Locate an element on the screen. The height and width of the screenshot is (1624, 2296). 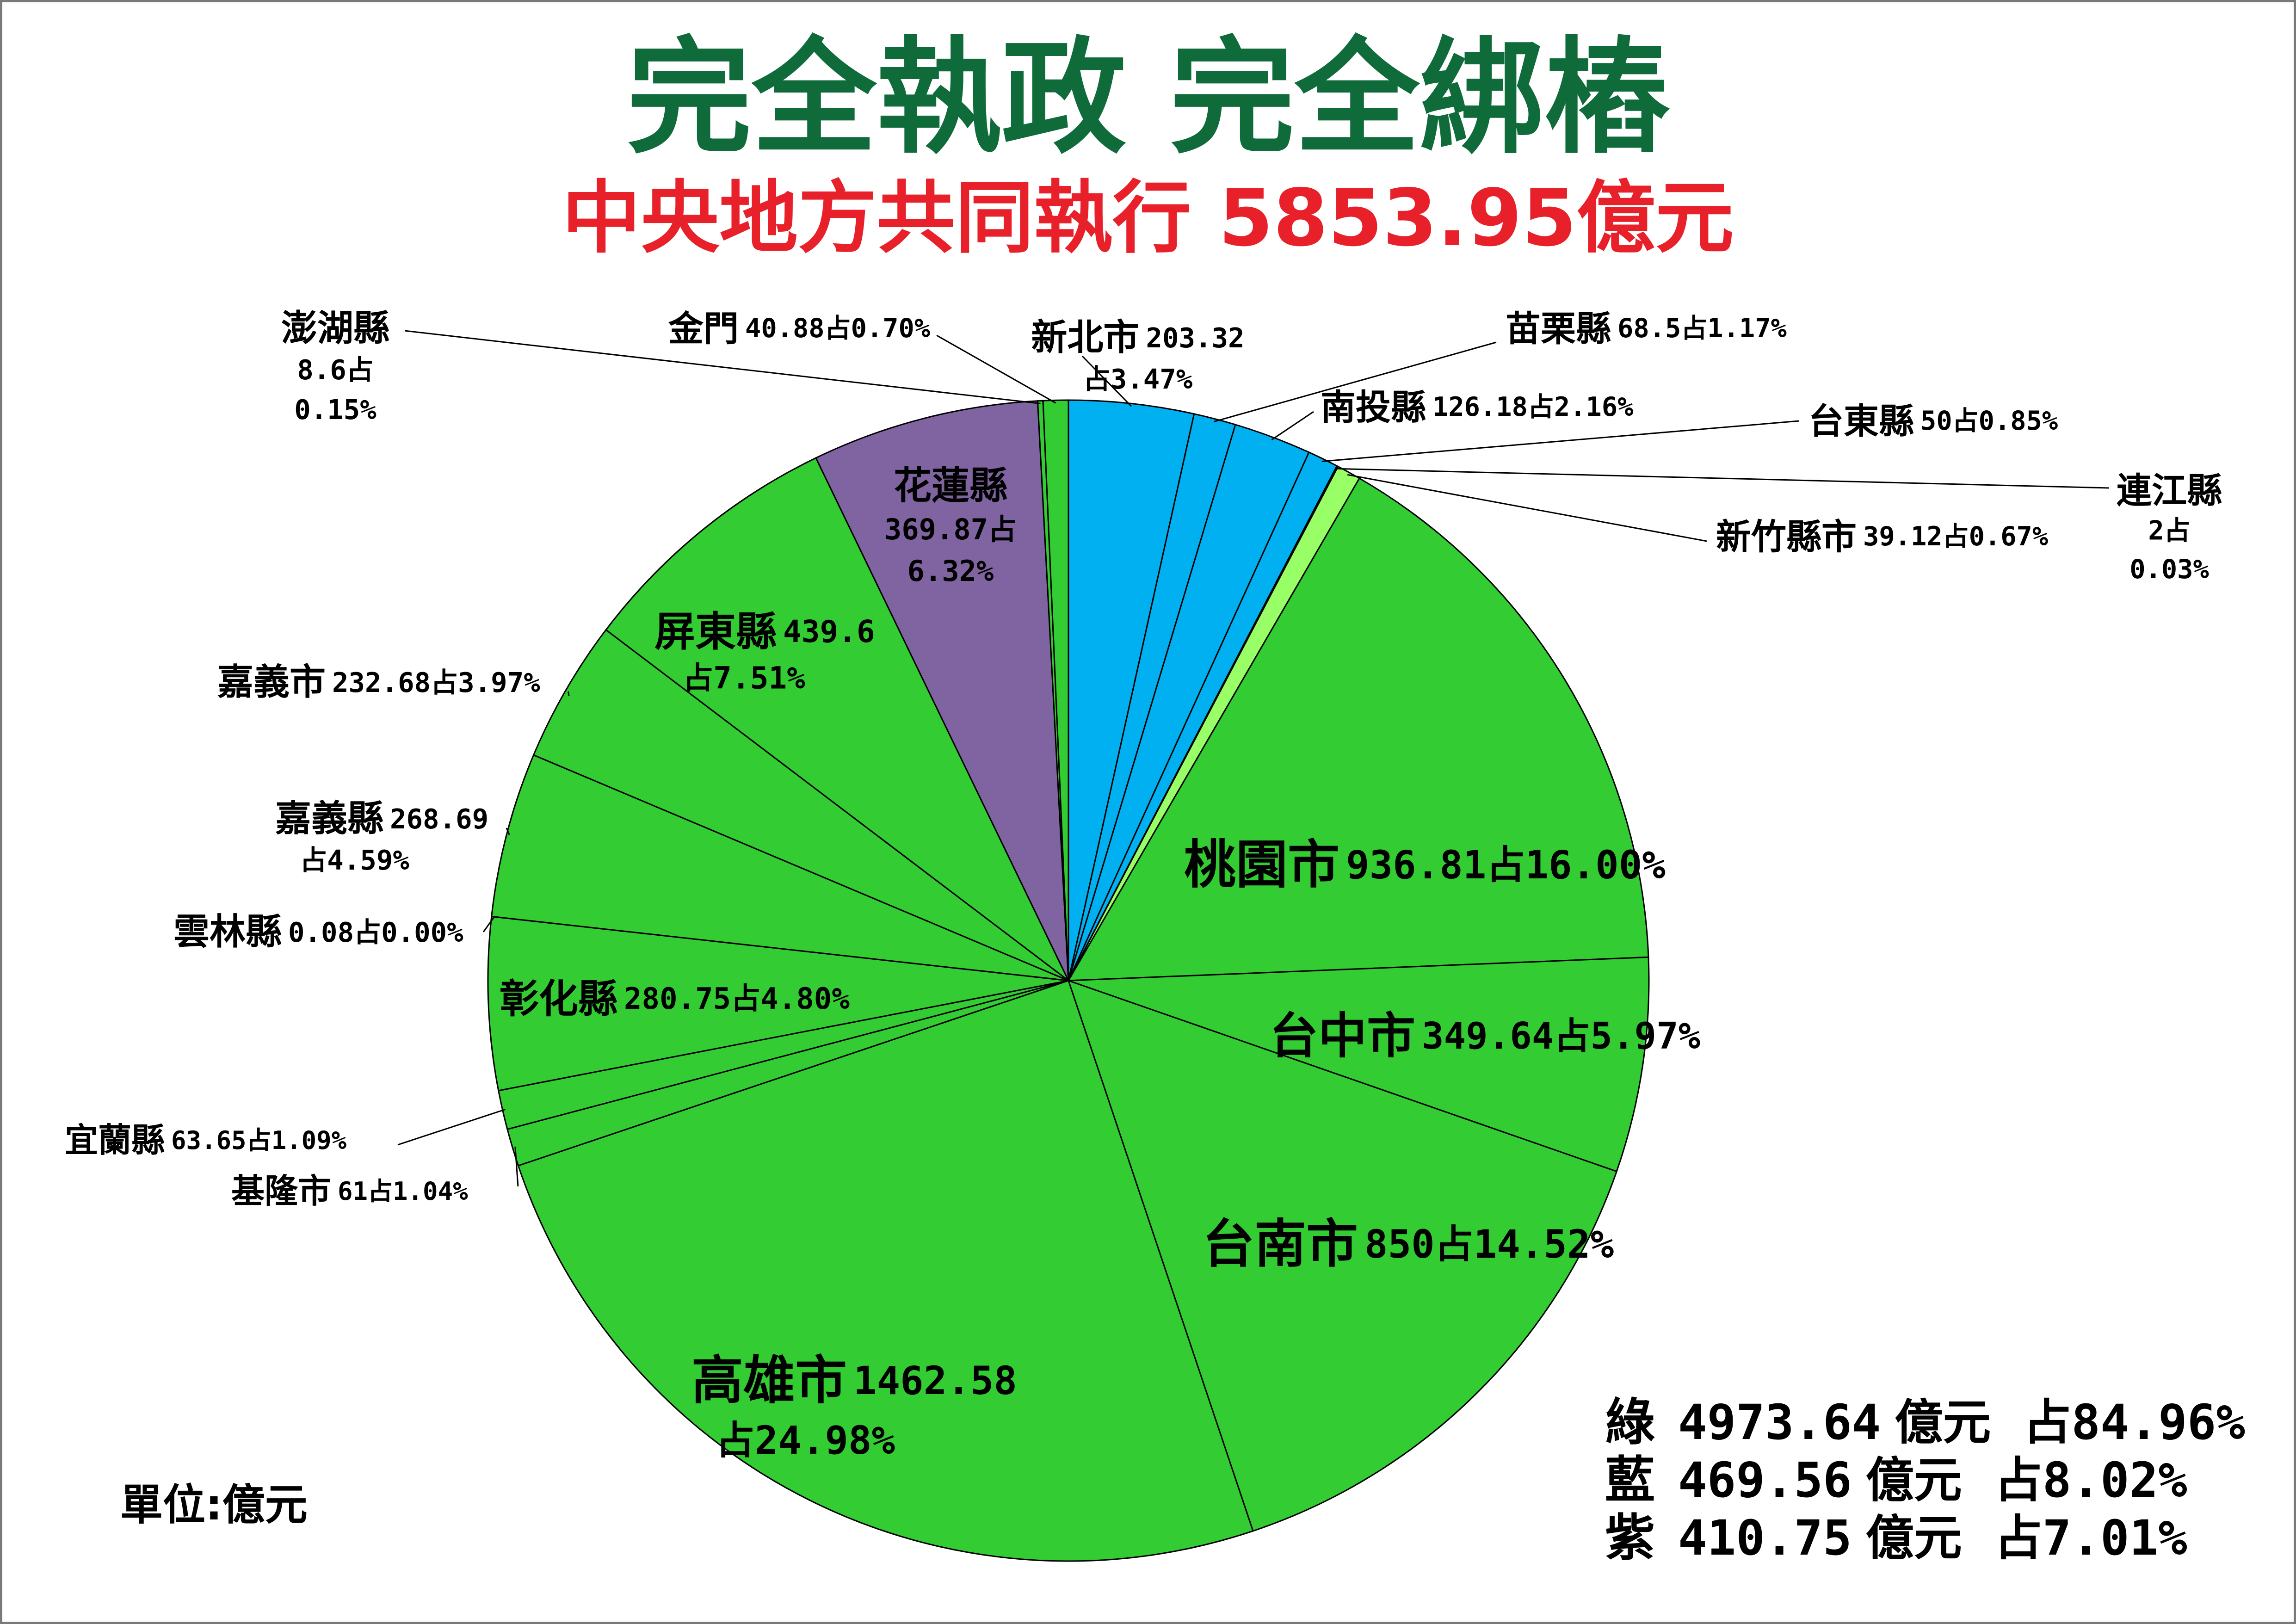
label-嘉義市: 嘉義市 232.68占3.97% is located at coordinates (378, 682).